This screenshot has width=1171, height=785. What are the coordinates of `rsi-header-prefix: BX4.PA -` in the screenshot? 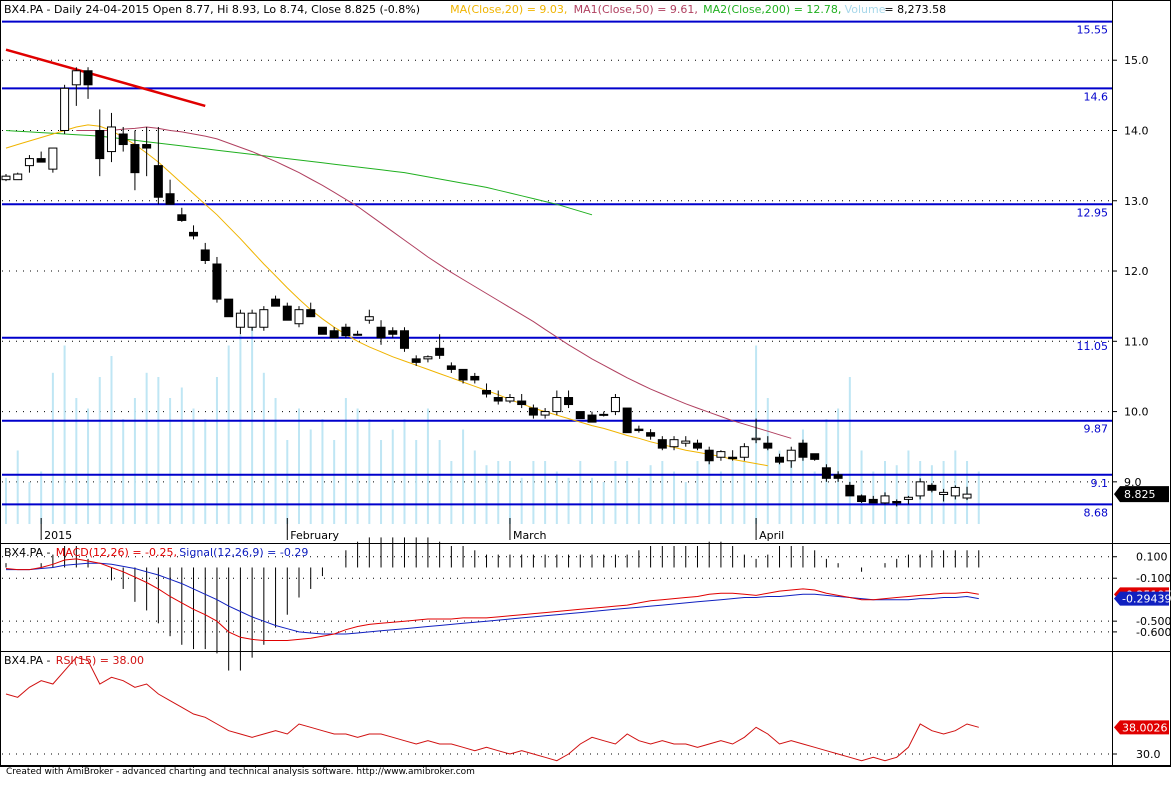 It's located at (27, 660).